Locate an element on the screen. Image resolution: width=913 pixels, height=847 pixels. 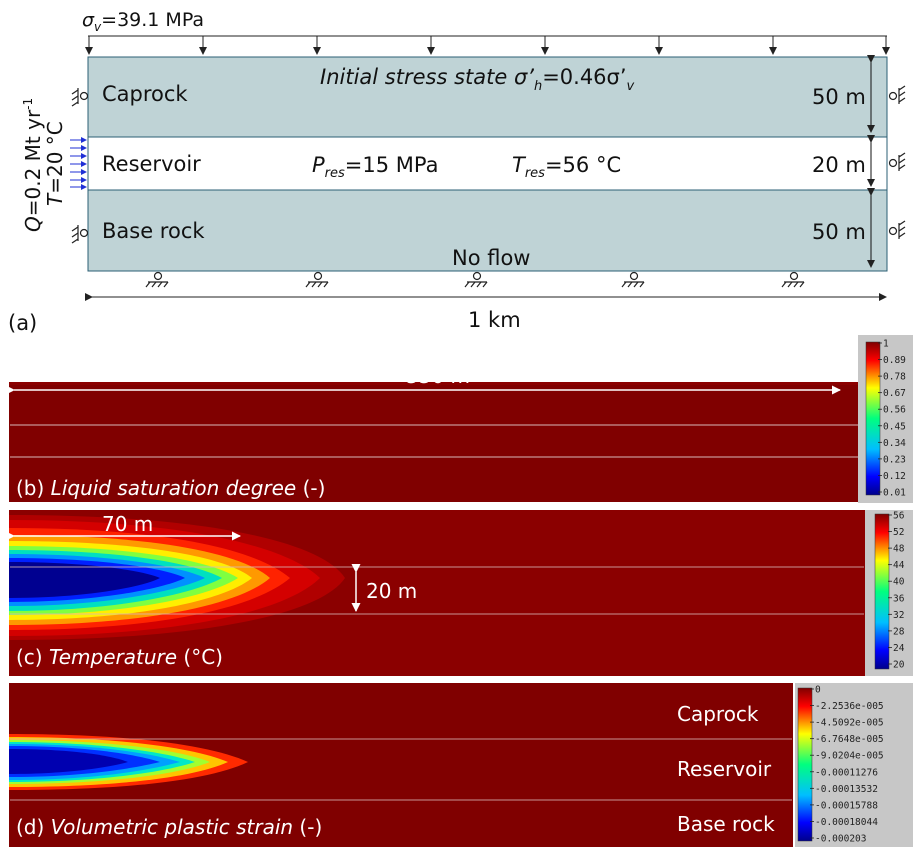
panel-d-title: (d) Volumetric plastic strain (-) is located at coordinates (169, 827).